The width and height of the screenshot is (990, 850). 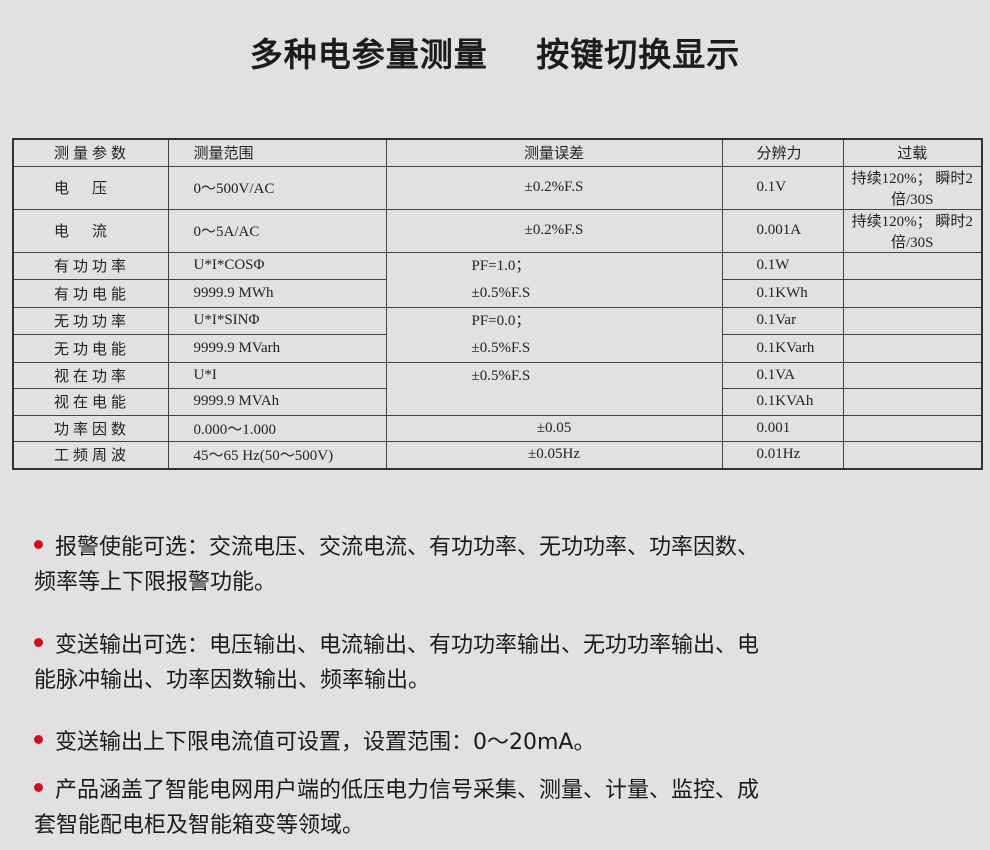 I want to click on cell-range: 9999.9 MVAh, so click(x=277, y=402).